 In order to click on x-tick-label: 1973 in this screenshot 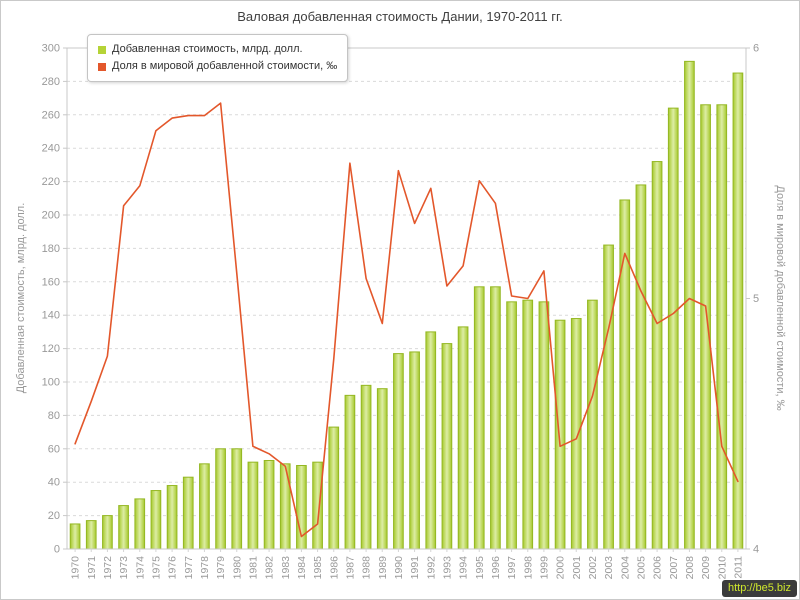, I will do `click(124, 568)`.